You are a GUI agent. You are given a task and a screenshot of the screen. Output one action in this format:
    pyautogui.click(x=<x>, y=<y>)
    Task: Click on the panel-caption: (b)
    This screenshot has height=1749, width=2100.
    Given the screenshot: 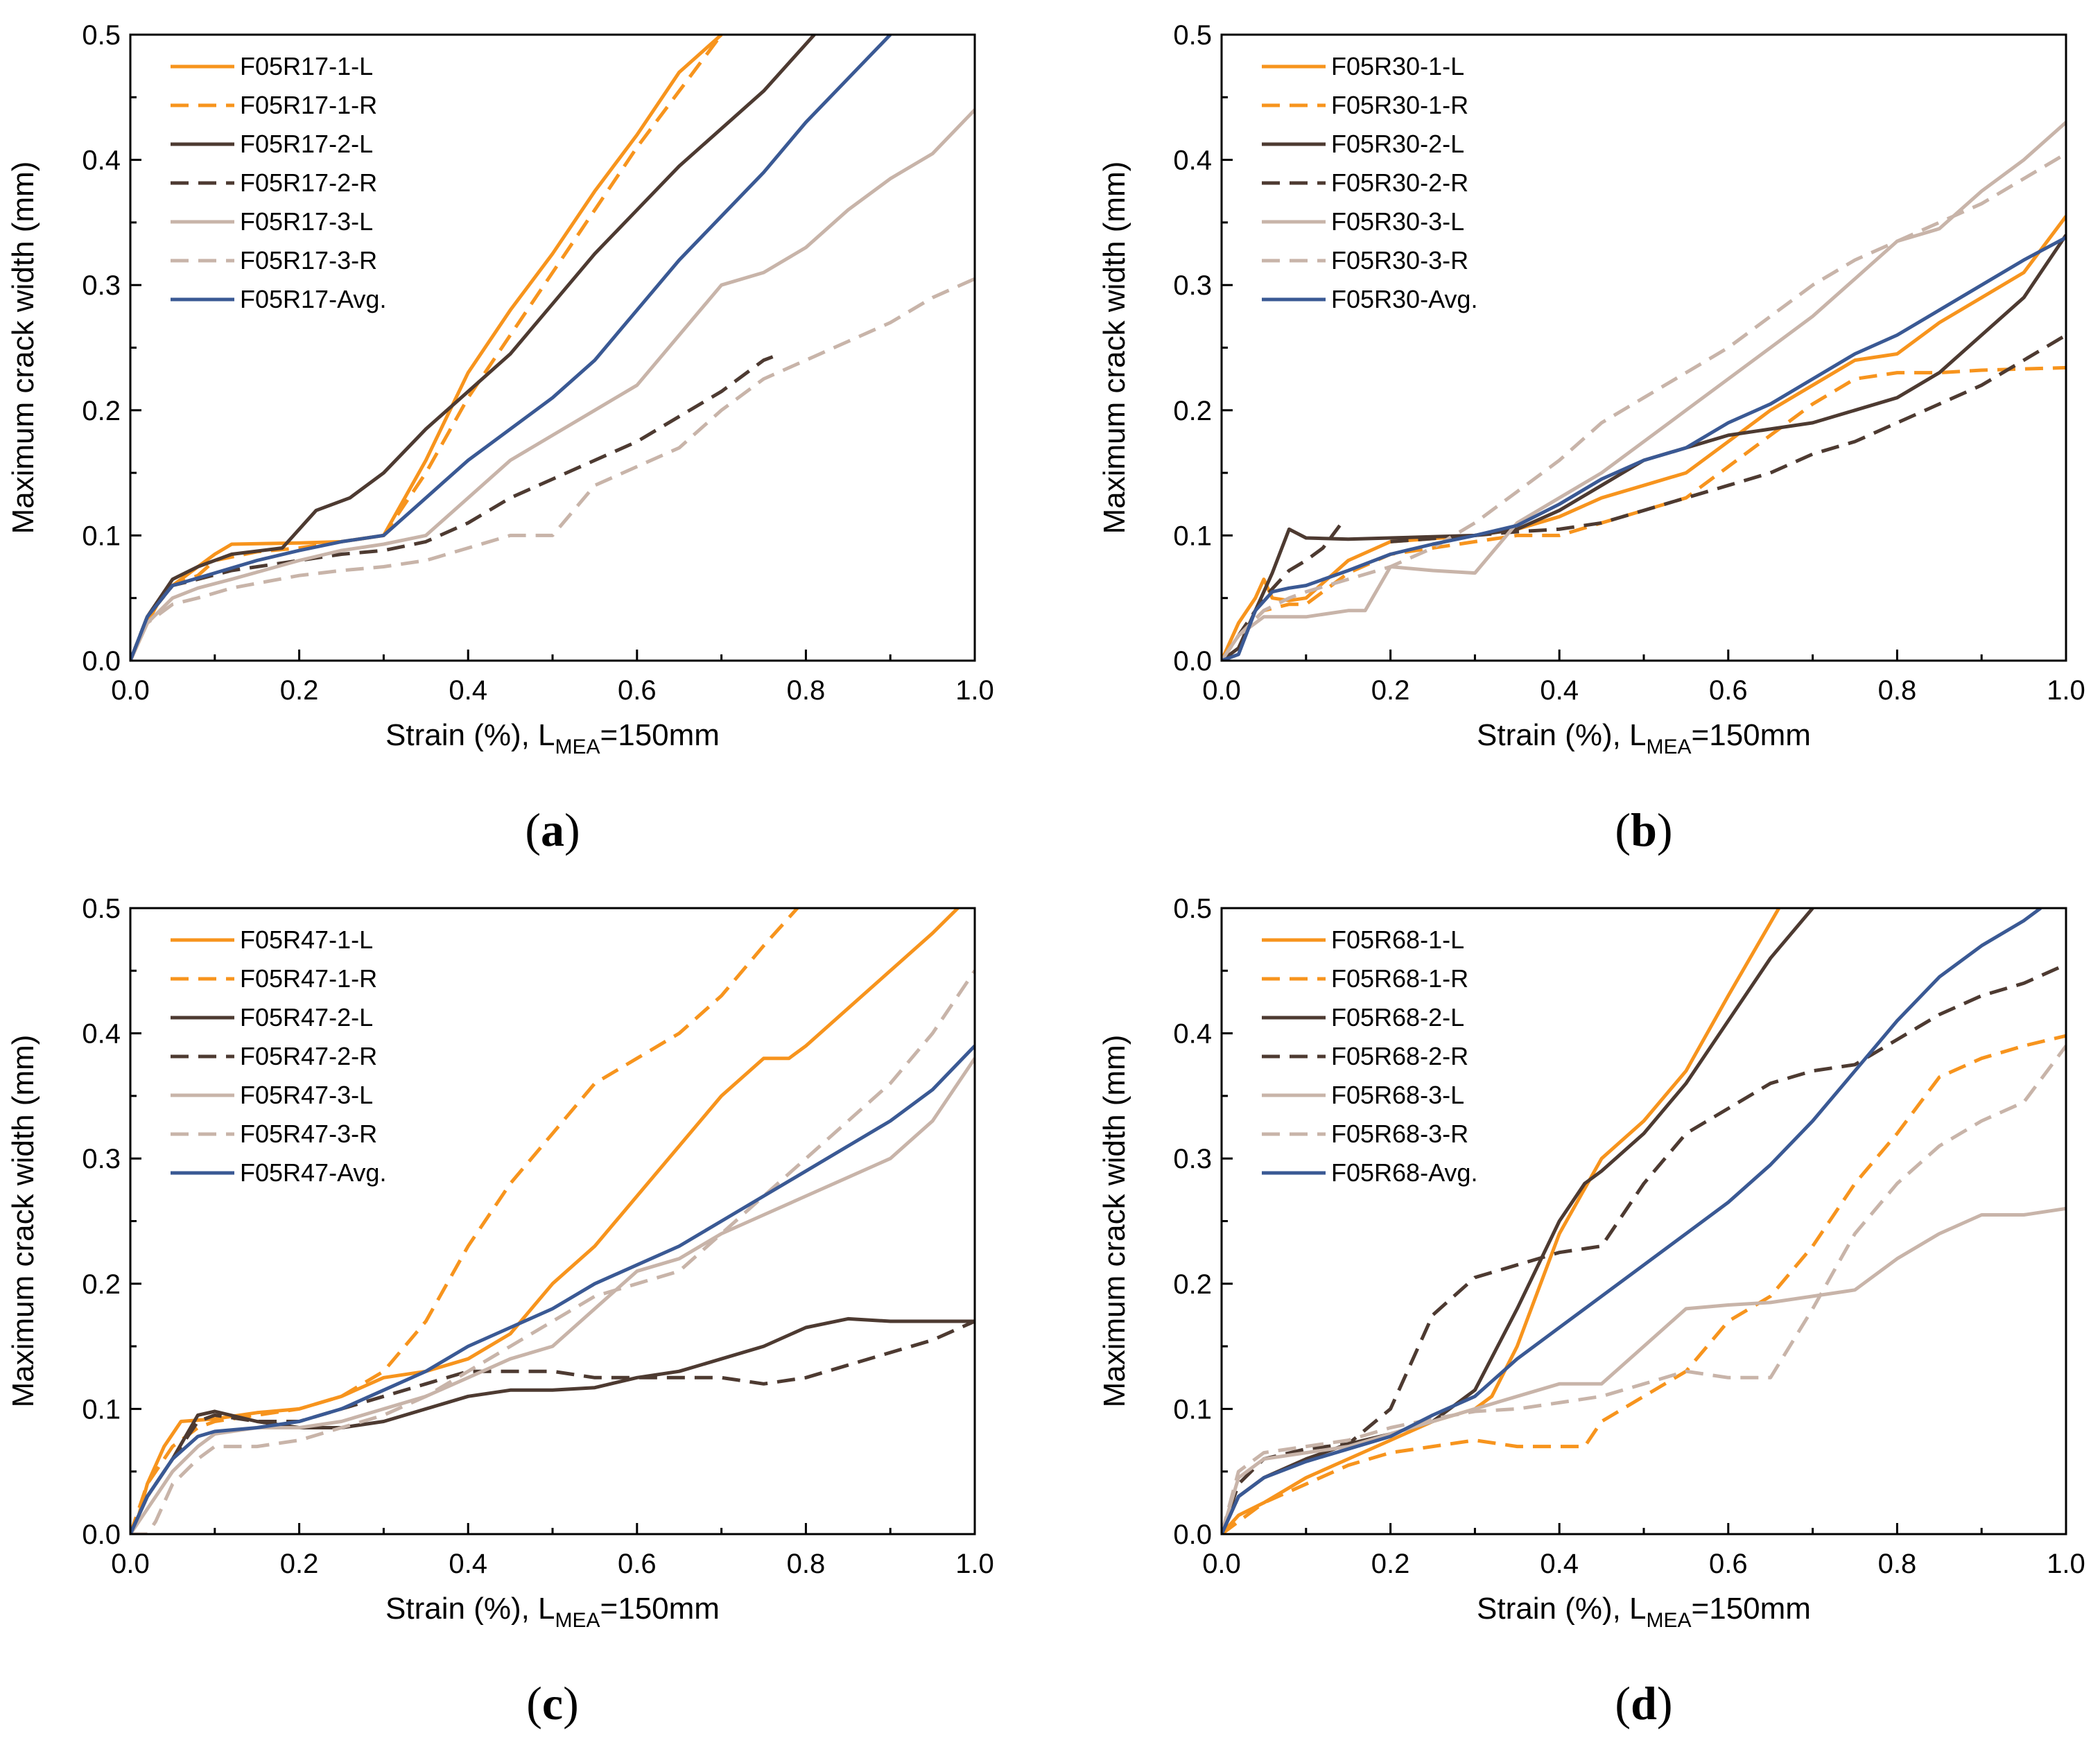 What is the action you would take?
    pyautogui.click(x=1643, y=829)
    